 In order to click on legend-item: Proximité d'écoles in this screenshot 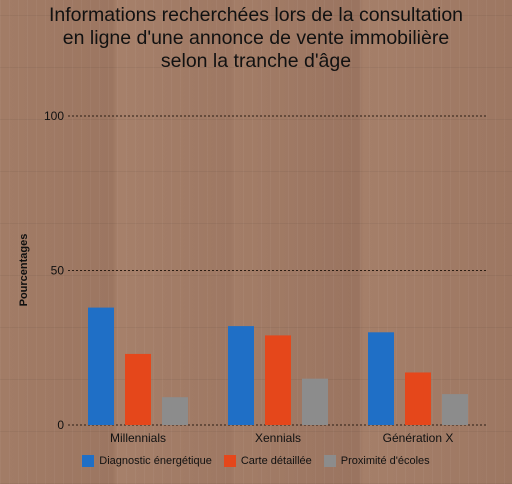, I will do `click(376, 461)`.